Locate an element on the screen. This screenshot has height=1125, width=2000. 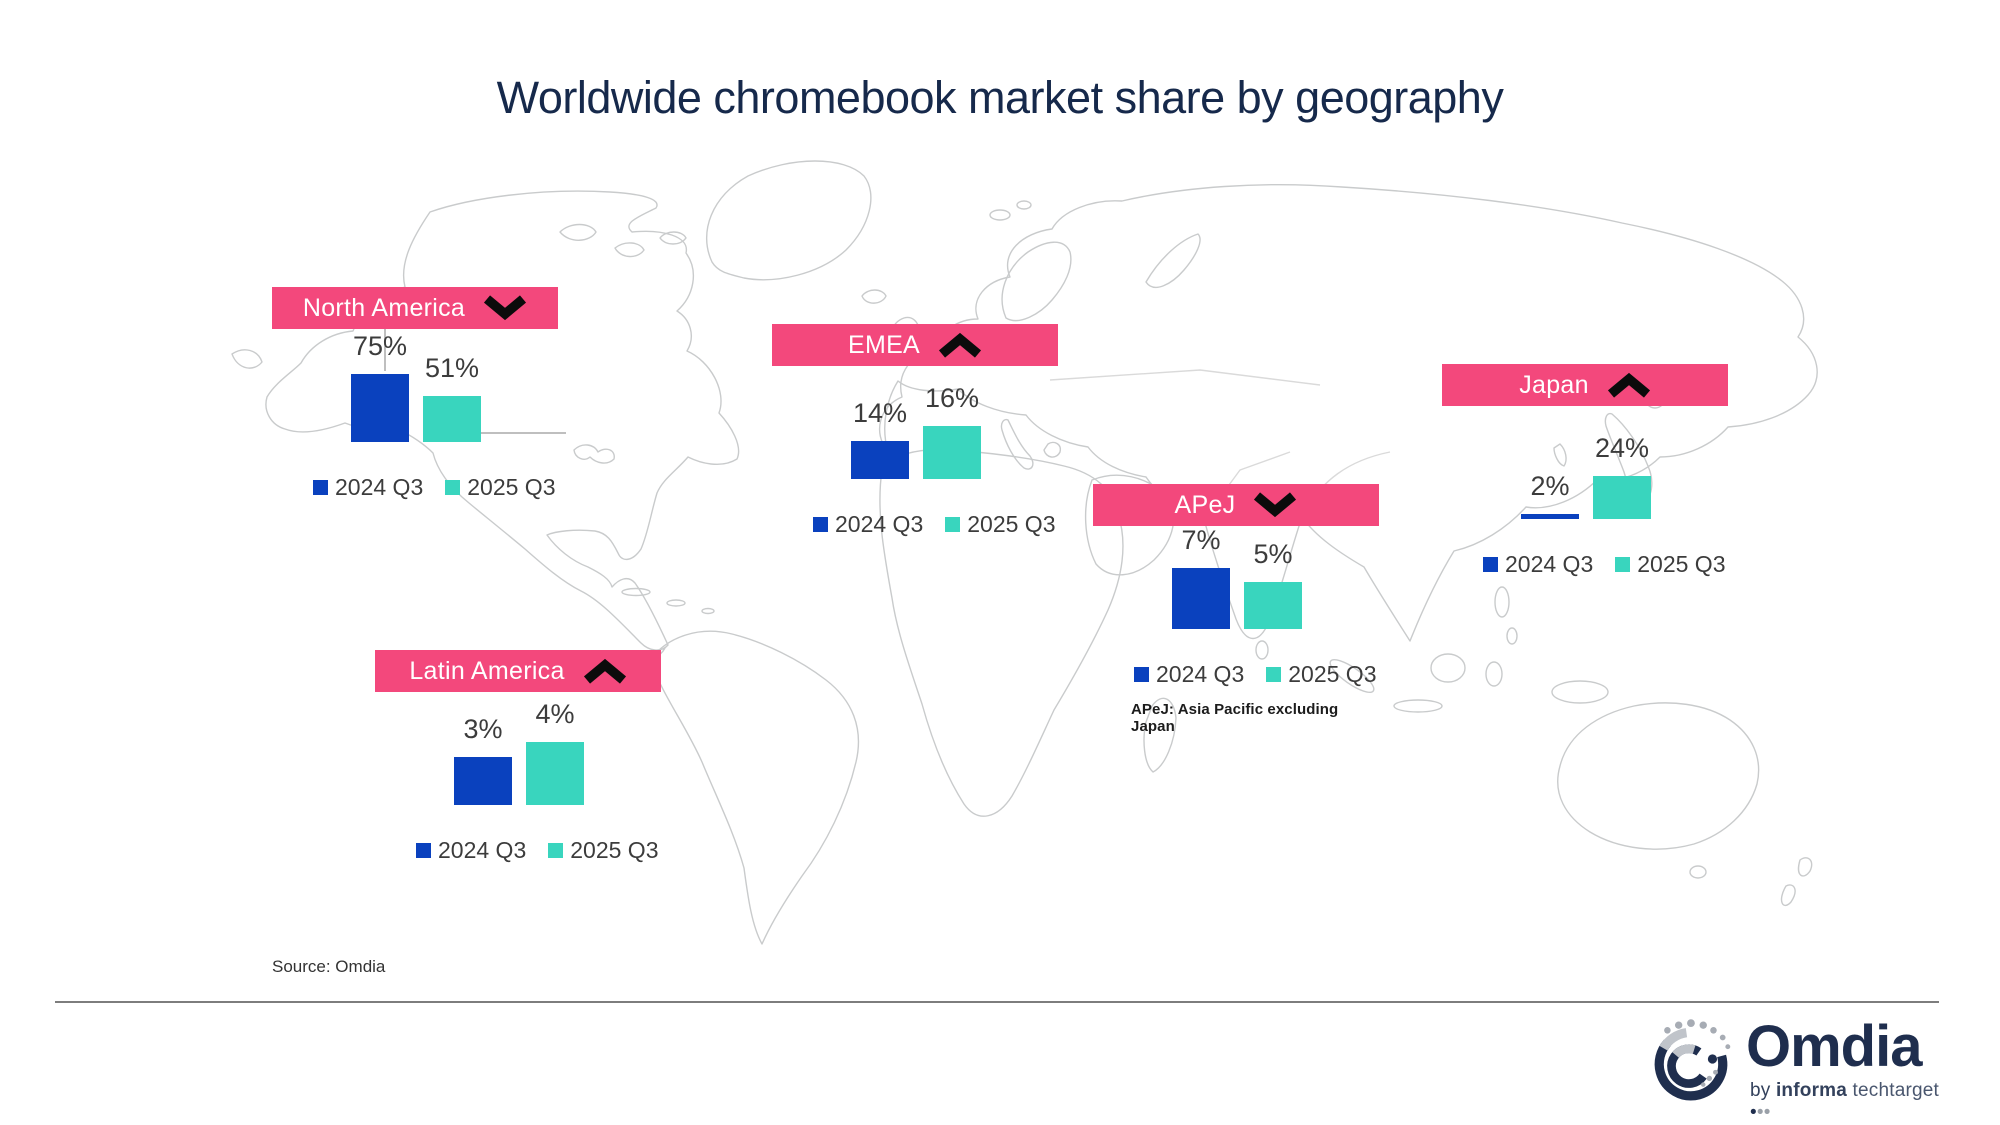
leader-line-horizontal is located at coordinates (523, 433).